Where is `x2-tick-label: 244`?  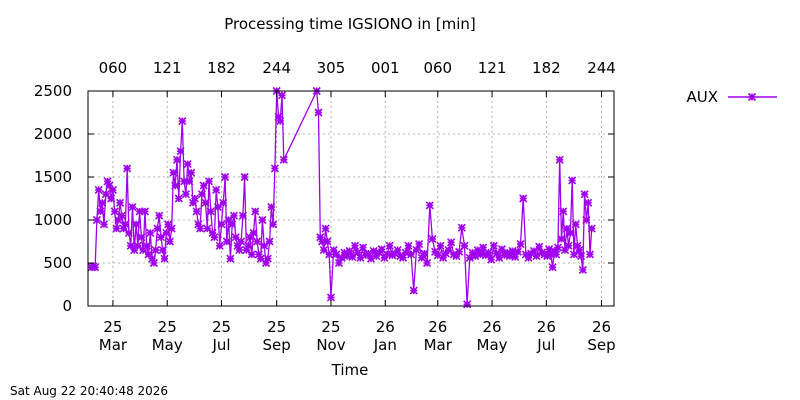 x2-tick-label: 244 is located at coordinates (276, 68).